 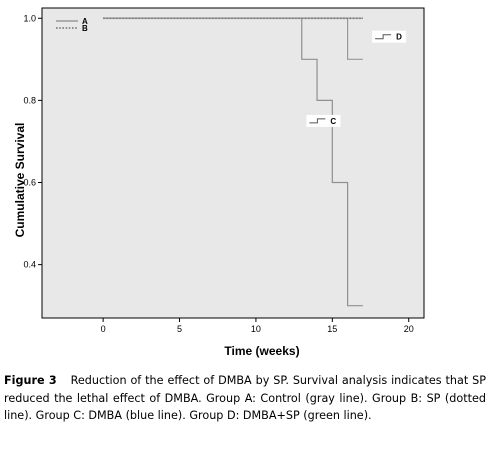 I want to click on x-tick-label: 15, so click(x=332, y=329).